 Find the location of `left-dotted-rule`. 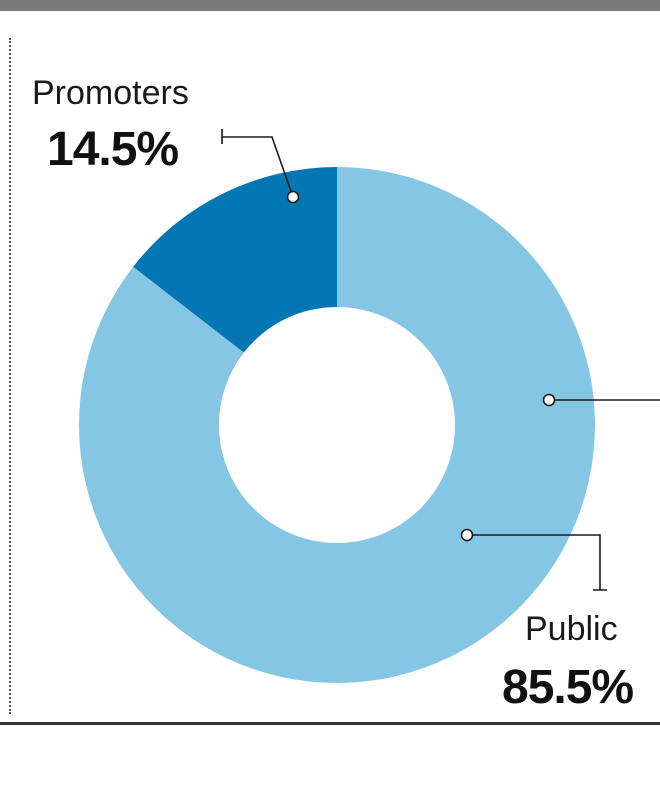

left-dotted-rule is located at coordinates (10, 376).